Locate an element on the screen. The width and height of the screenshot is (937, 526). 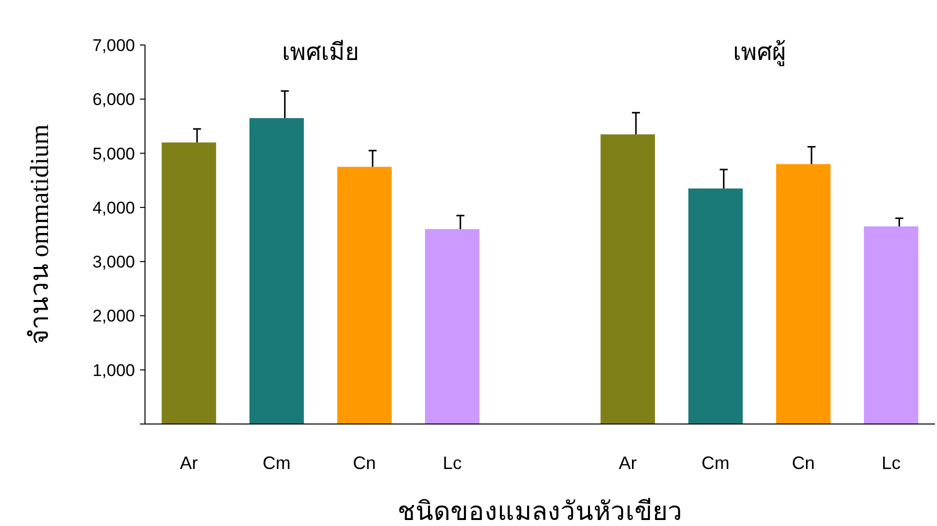
y-axis-title: จำนวน ommatidium is located at coordinates (39, 234).